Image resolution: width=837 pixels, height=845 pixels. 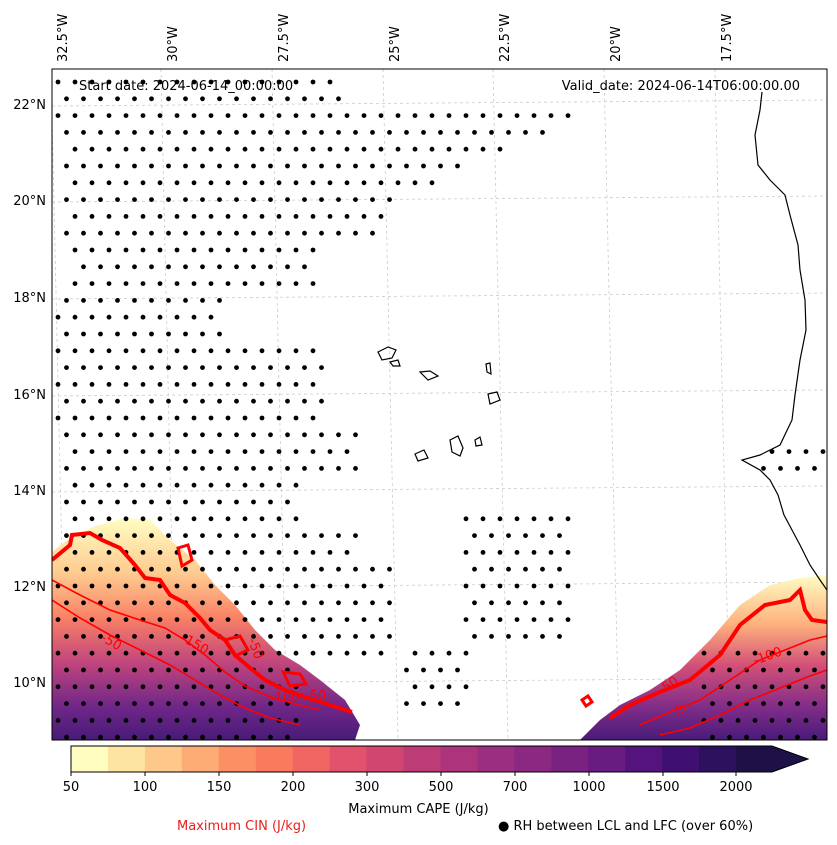 I want to click on valid-date-label: Valid_date: 2024-06-14T06:00:00.00, so click(x=680, y=86).